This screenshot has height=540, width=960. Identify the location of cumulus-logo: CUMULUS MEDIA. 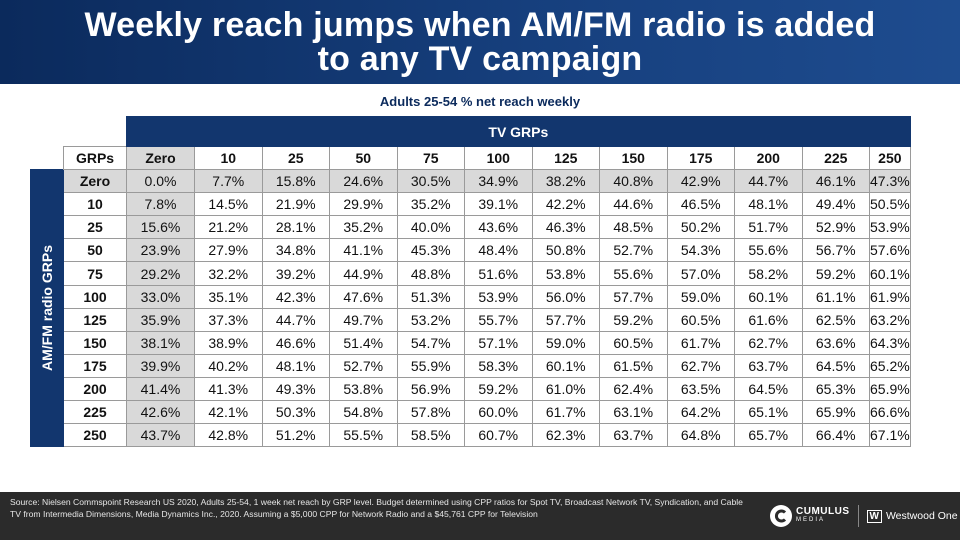
(823, 516).